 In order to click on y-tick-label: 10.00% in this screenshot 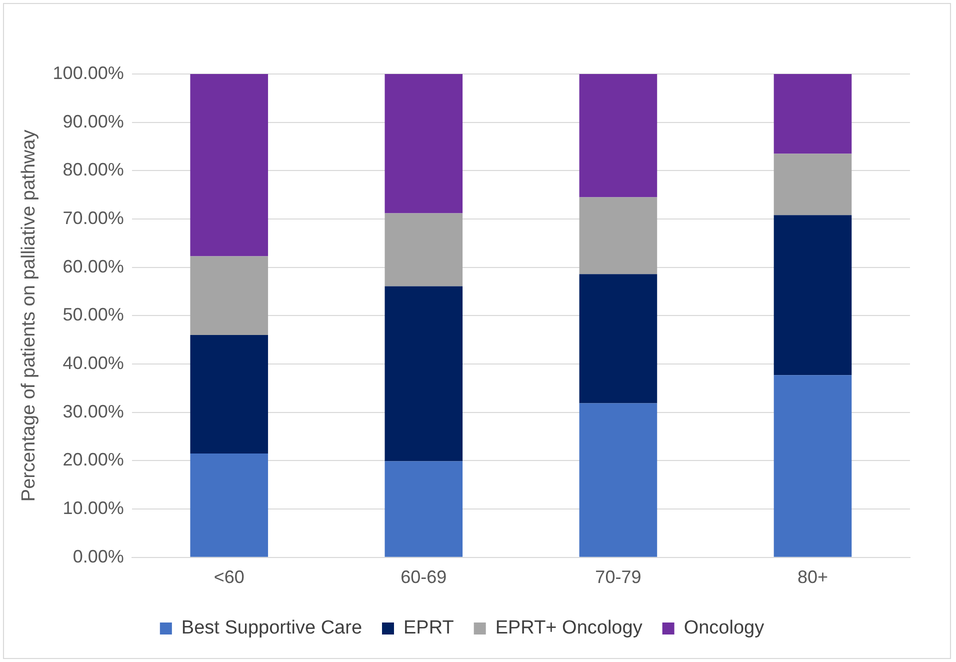, I will do `click(93, 508)`.